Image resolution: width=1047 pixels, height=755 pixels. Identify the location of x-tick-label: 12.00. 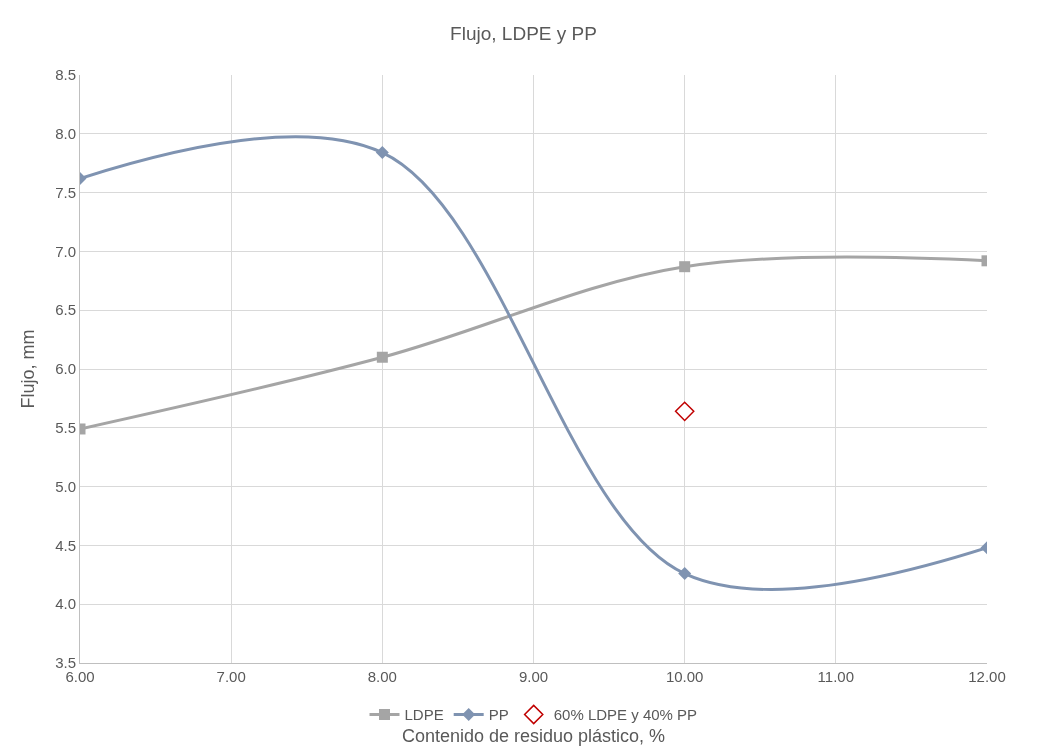
(987, 676).